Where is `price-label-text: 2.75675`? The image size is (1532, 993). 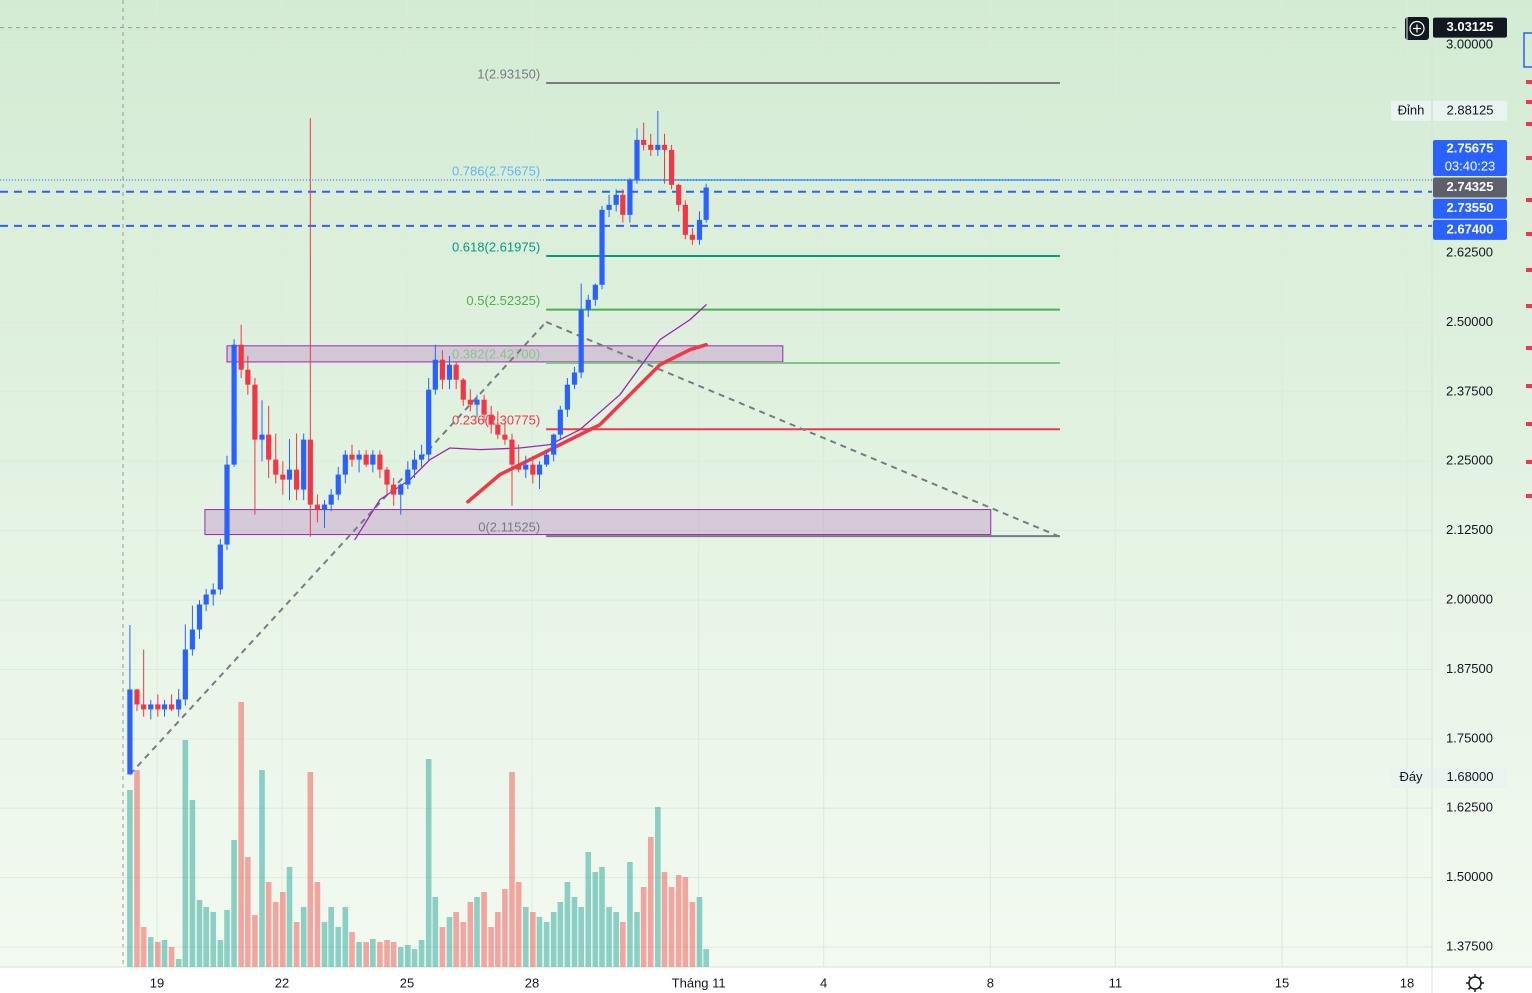 price-label-text: 2.75675 is located at coordinates (1470, 147).